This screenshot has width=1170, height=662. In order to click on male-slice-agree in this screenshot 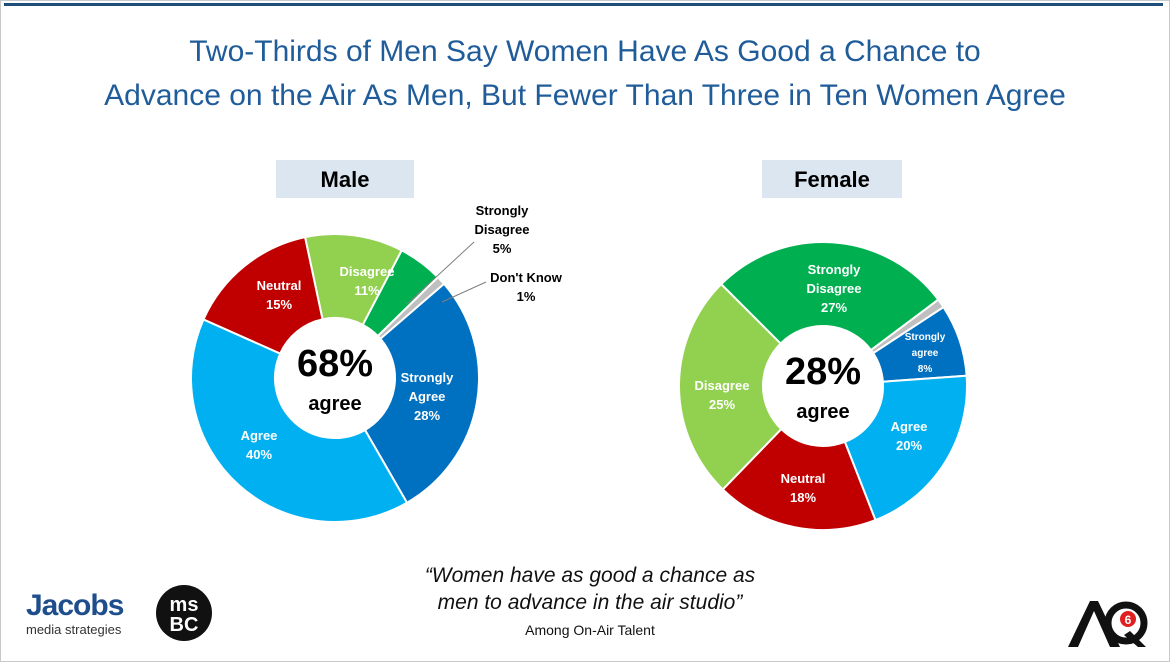, I will do `click(299, 420)`.